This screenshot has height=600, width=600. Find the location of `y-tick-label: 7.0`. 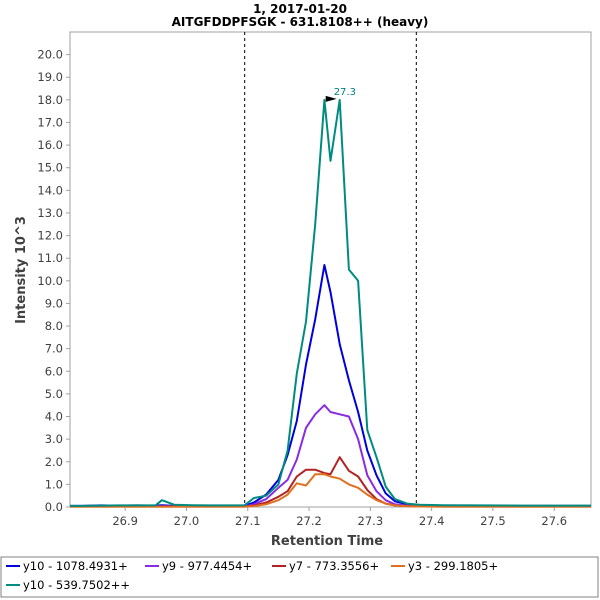

y-tick-label: 7.0 is located at coordinates (54, 349).